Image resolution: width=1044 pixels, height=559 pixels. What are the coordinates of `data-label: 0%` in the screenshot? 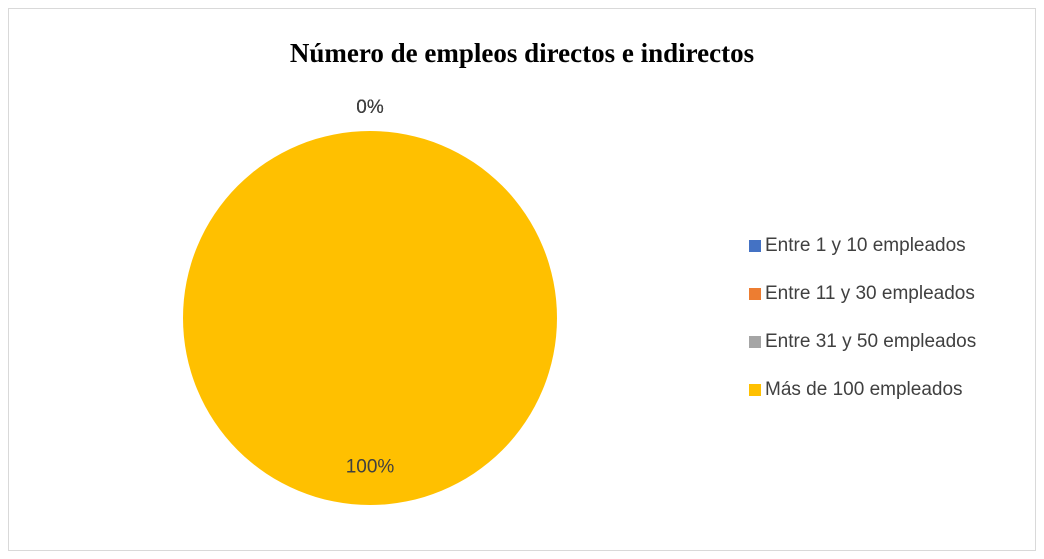 It's located at (370, 107).